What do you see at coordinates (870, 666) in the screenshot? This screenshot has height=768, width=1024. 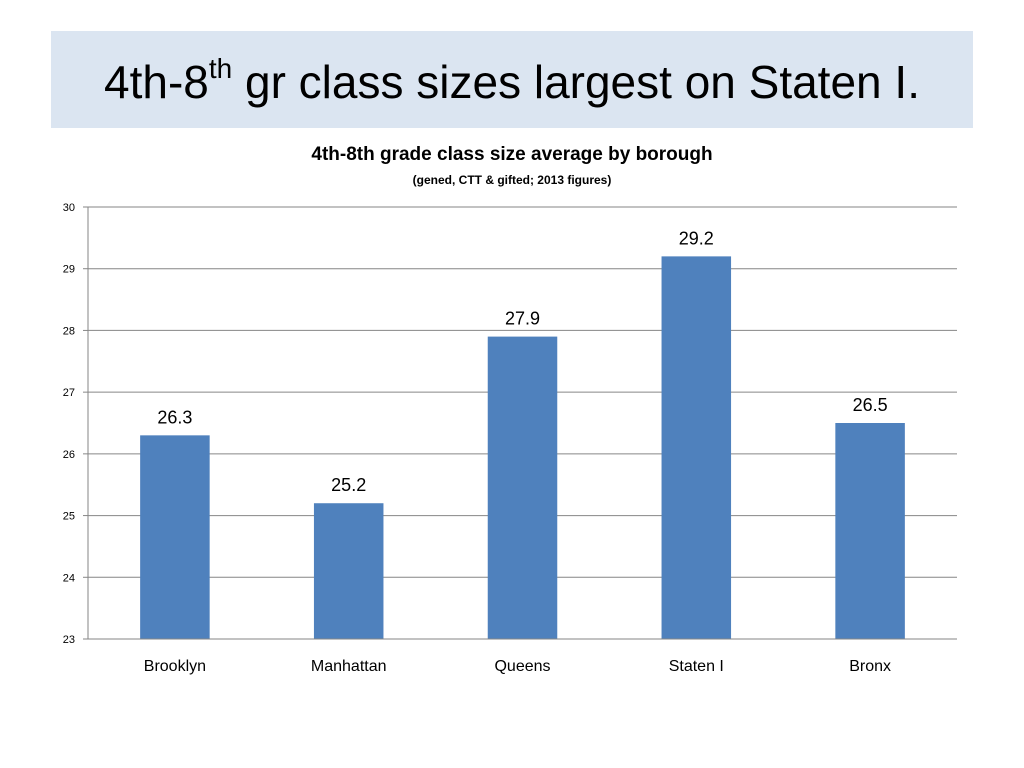 I see `x-category-label: Bronx` at bounding box center [870, 666].